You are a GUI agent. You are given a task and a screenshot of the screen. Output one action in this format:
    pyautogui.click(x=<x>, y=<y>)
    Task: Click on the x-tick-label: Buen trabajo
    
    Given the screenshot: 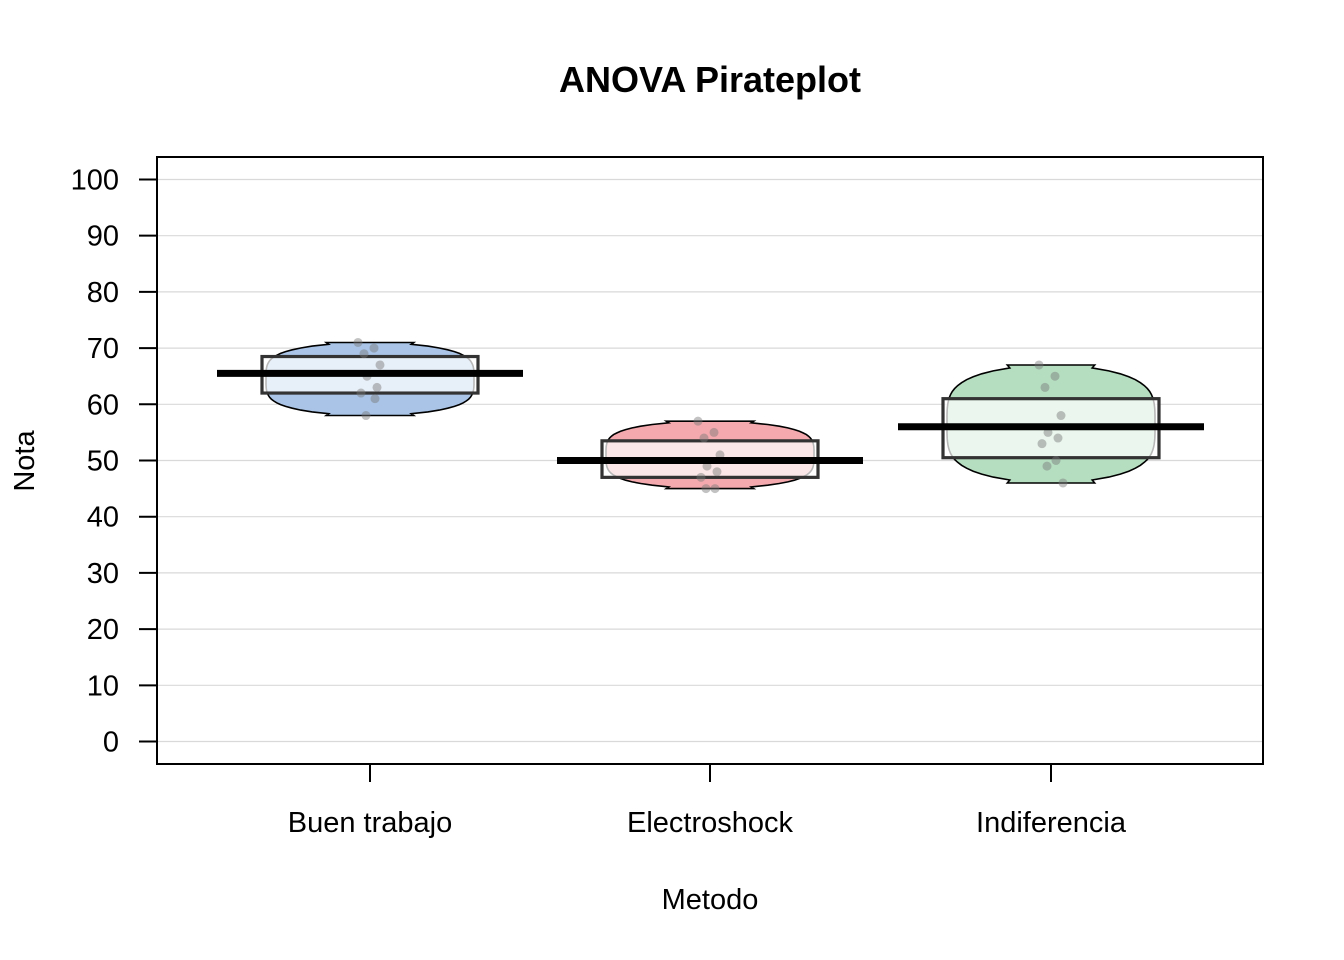 What is the action you would take?
    pyautogui.click(x=370, y=823)
    